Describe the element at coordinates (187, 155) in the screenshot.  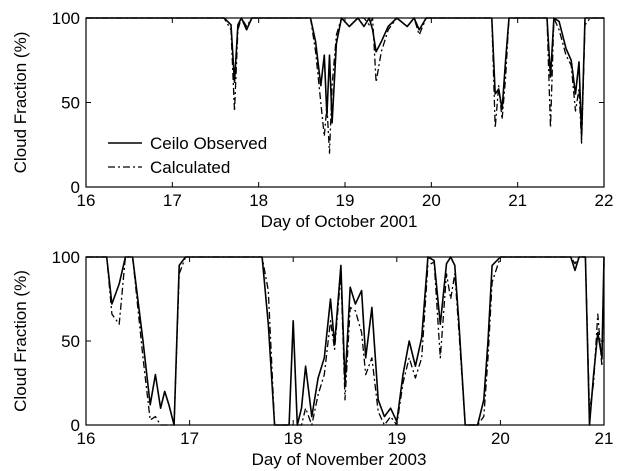
I see `legend: Ceilo Observed Calculated` at that location.